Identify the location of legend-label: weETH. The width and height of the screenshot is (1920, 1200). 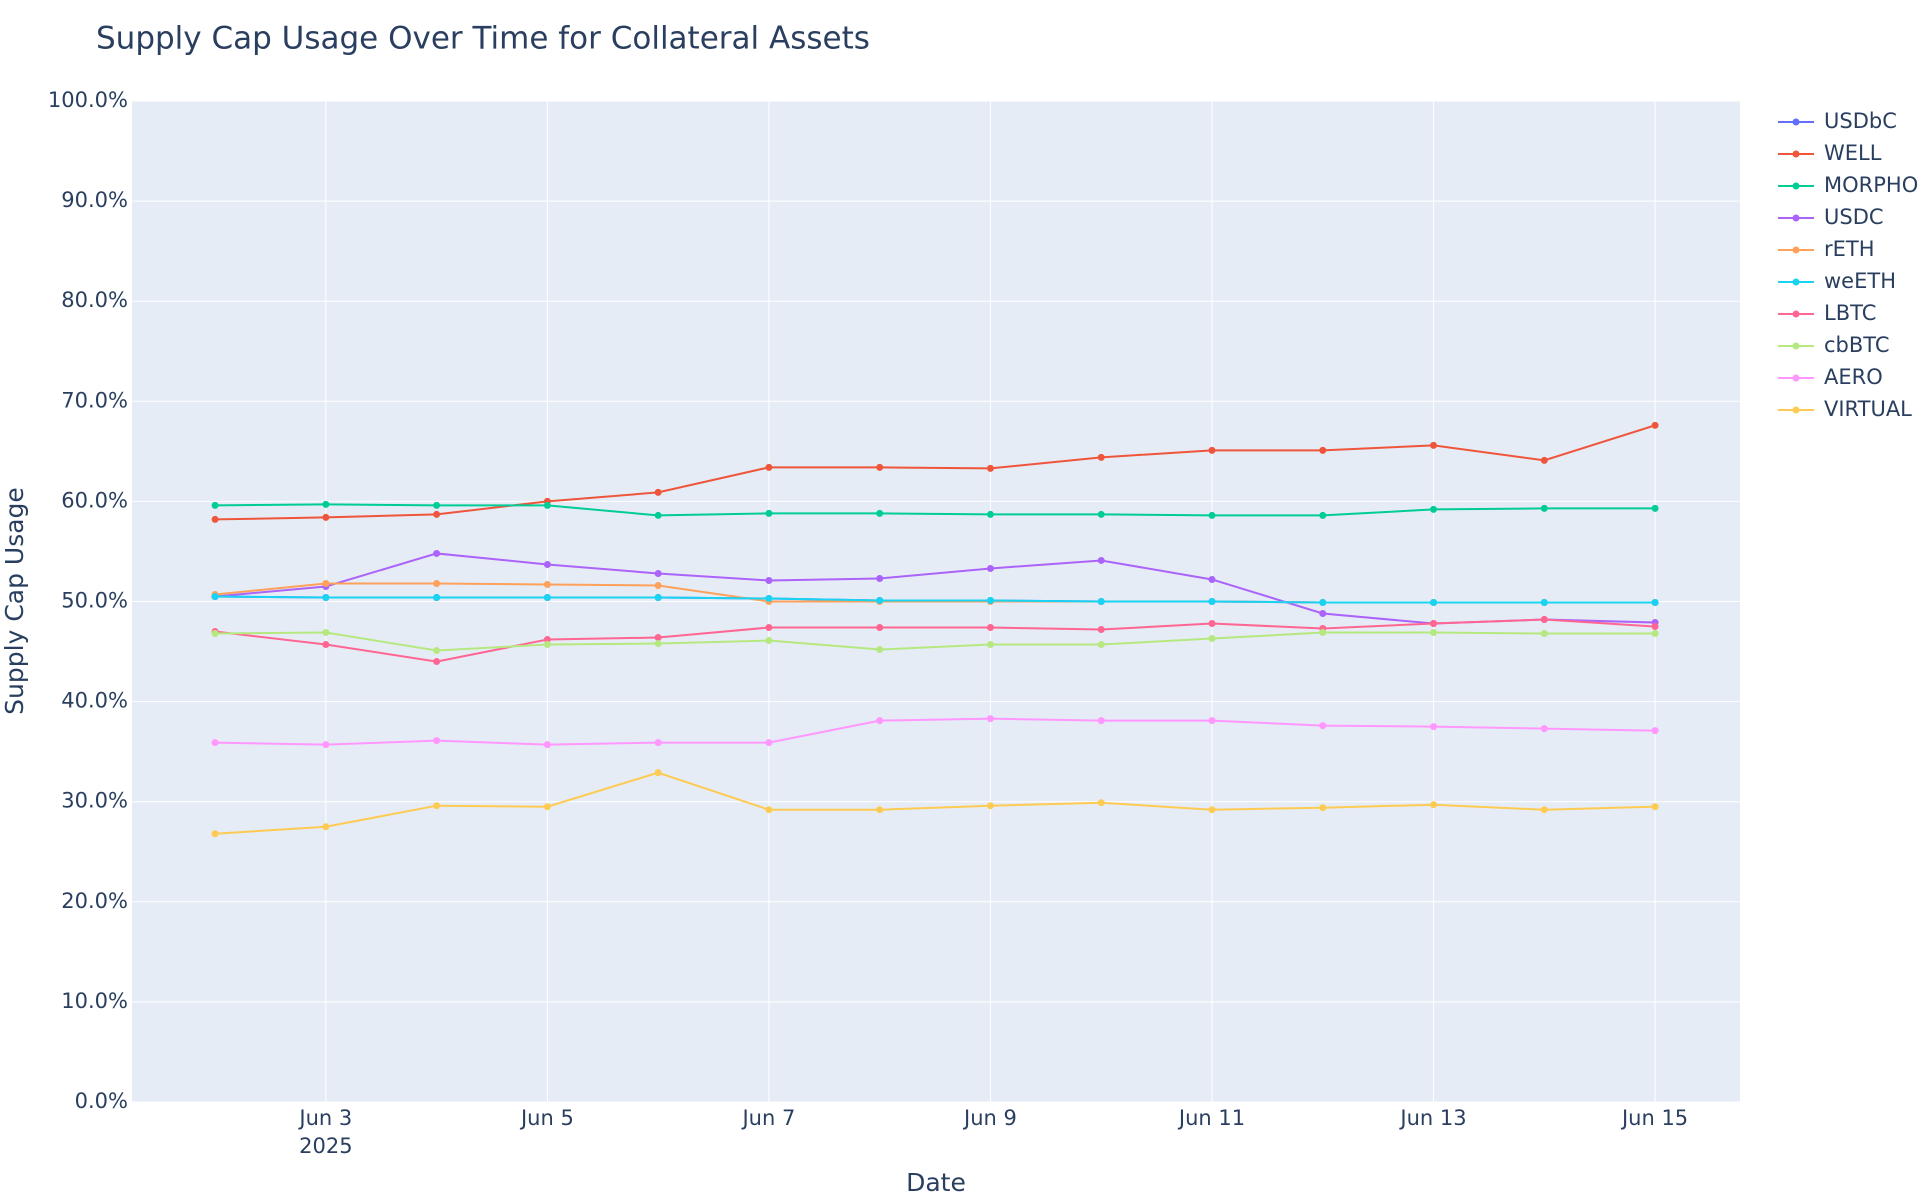
(1860, 281).